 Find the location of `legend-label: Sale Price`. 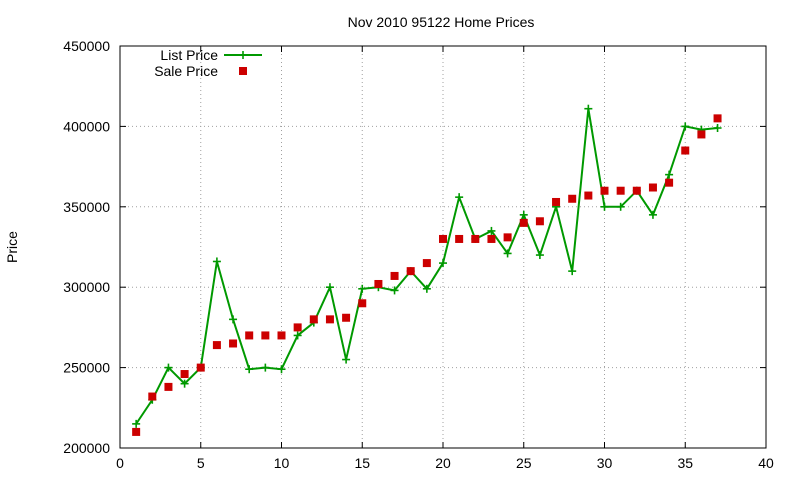

legend-label: Sale Price is located at coordinates (186, 71).